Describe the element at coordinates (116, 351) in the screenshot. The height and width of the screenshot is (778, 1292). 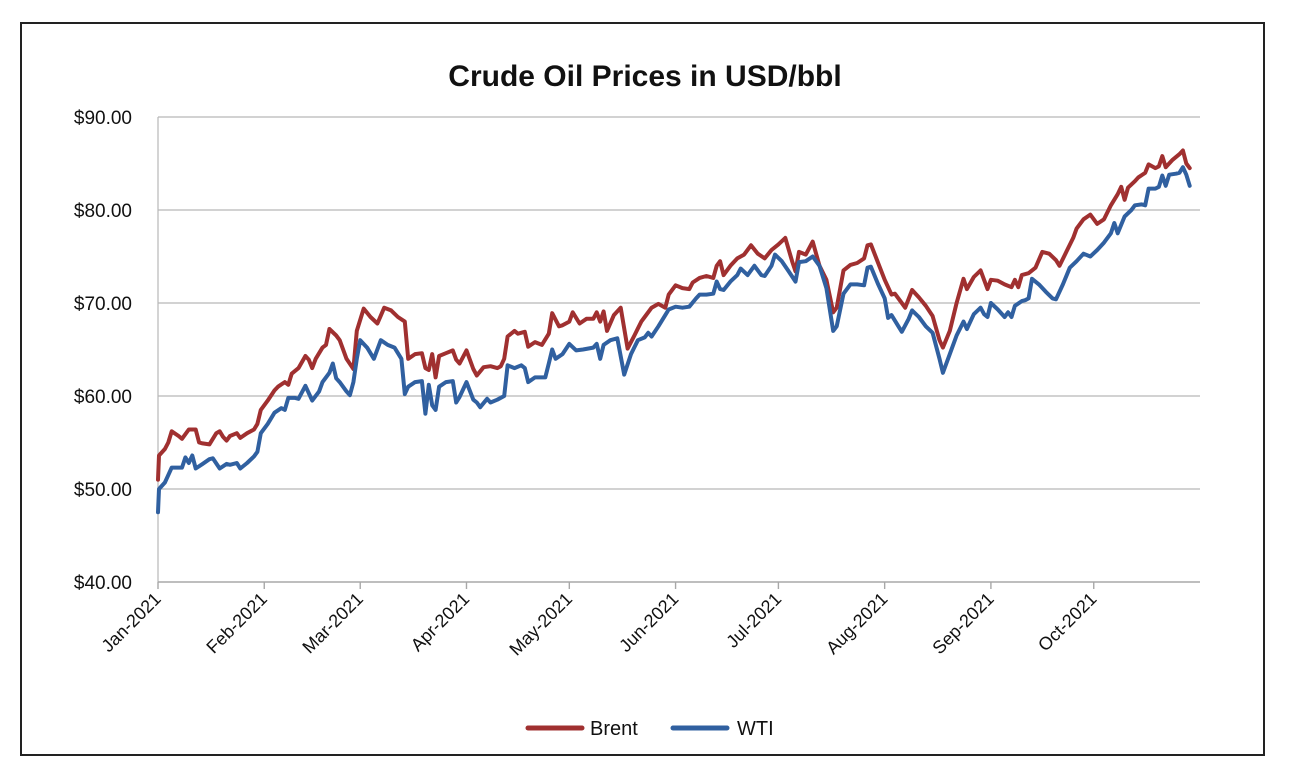
I see `y-axis: $40.00 $50.00 $60.00 $70.00 $80.00 $90.00` at that location.